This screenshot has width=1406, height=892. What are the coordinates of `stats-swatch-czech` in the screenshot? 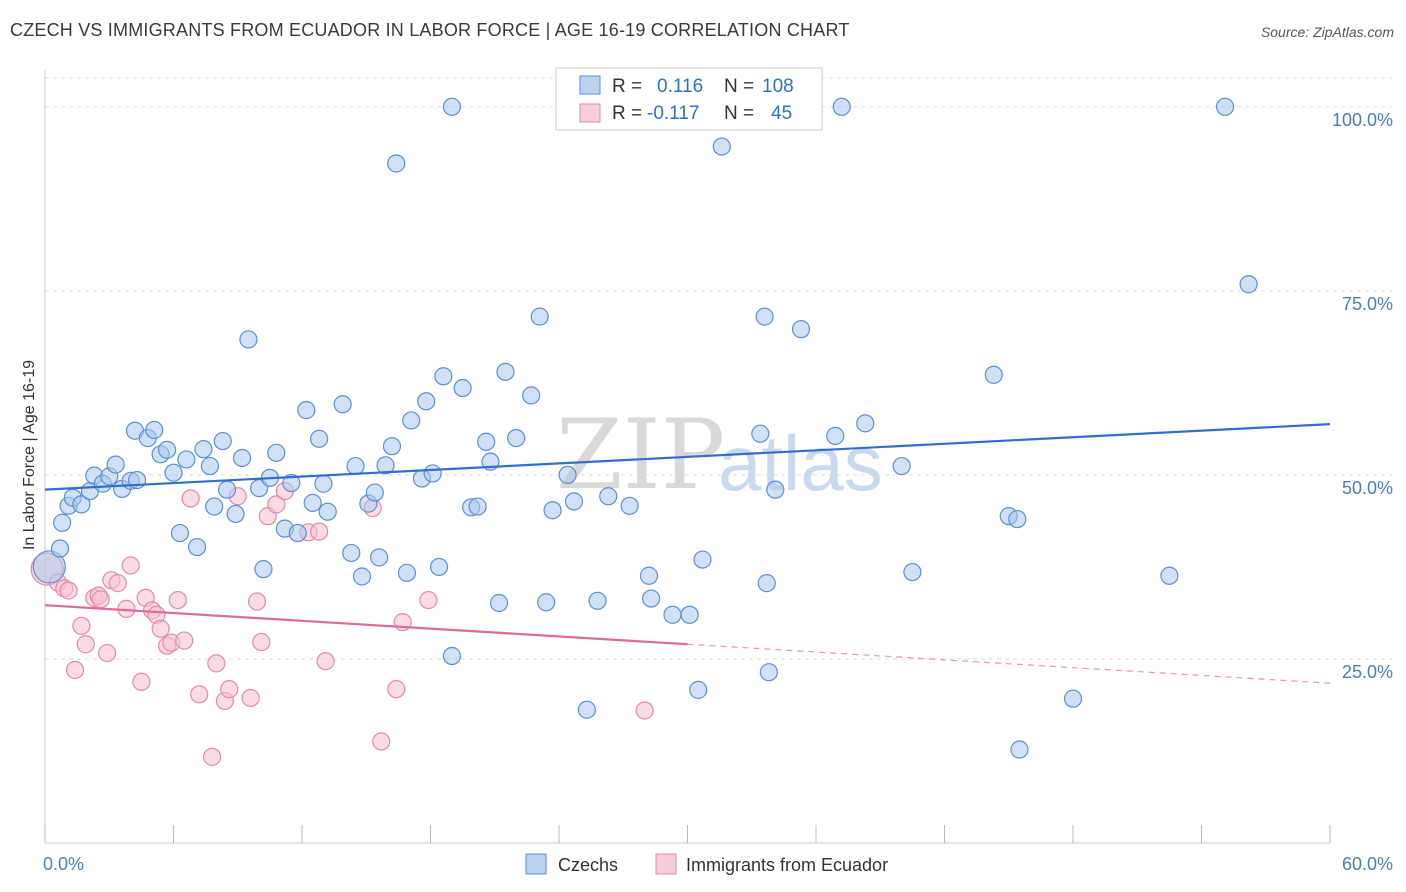 It's located at (590, 85).